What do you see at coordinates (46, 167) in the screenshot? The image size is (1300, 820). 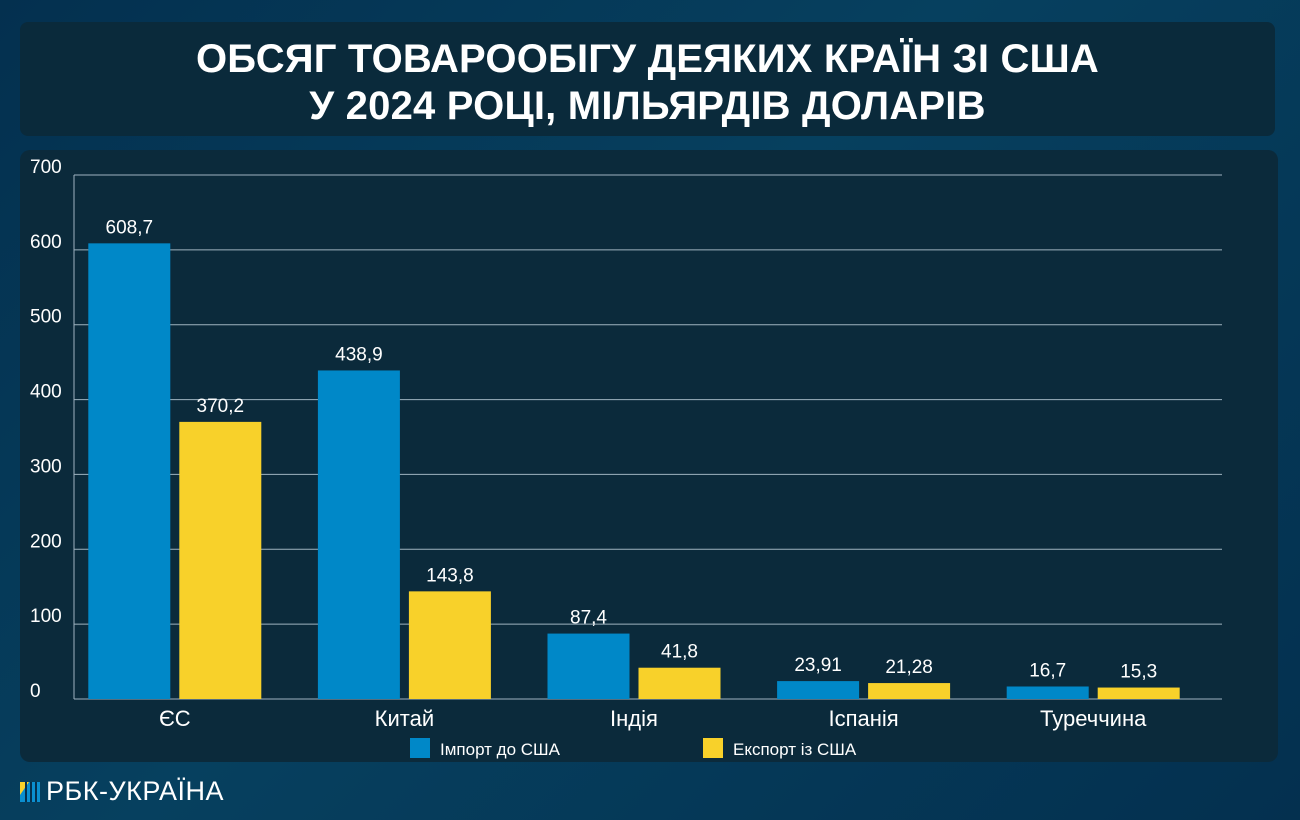 I see `y-tick-label: 700` at bounding box center [46, 167].